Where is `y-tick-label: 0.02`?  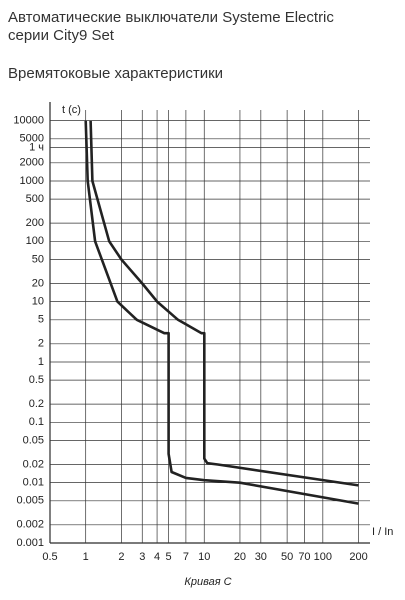
y-tick-label: 0.02 is located at coordinates (33, 464).